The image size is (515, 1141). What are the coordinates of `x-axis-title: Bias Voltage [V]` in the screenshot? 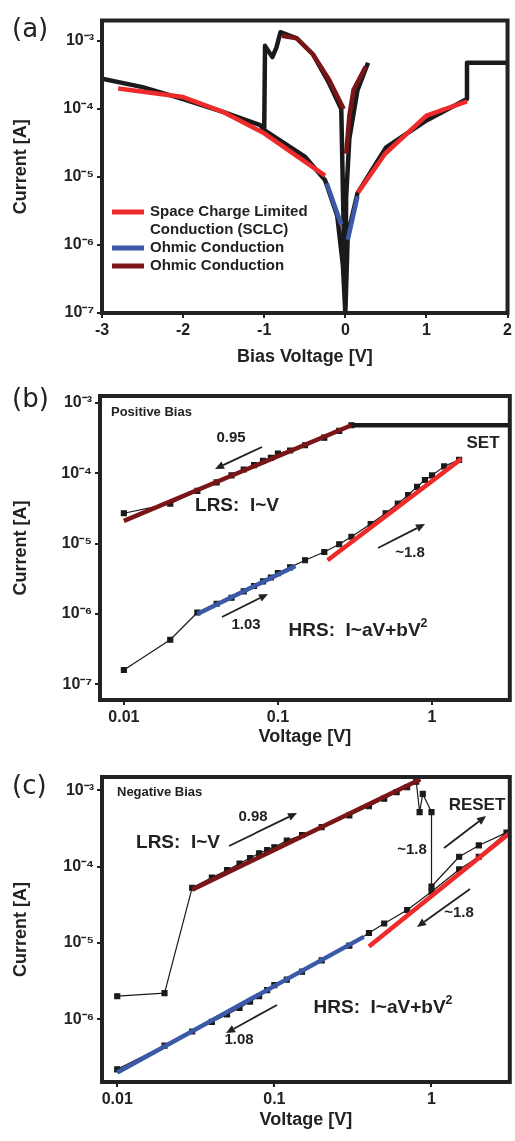 It's located at (304, 356).